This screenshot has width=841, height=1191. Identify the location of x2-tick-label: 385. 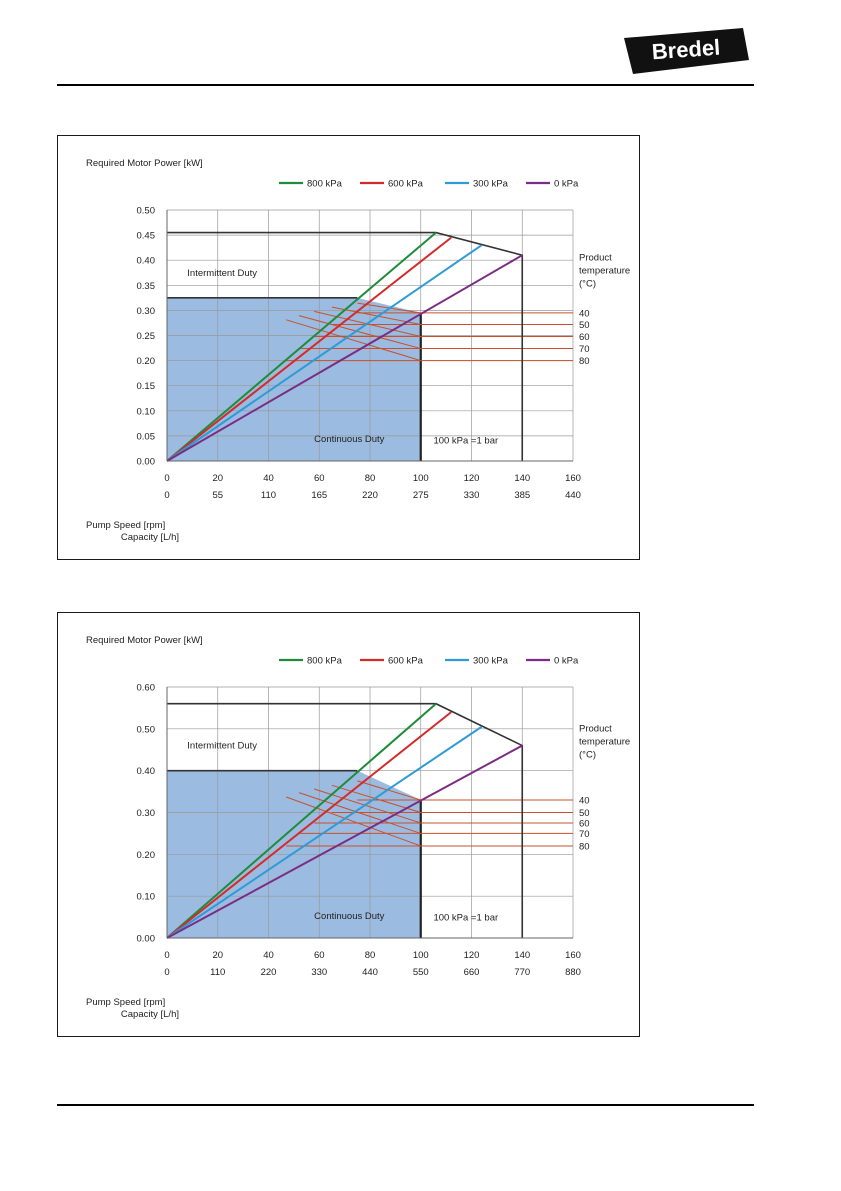
(522, 495).